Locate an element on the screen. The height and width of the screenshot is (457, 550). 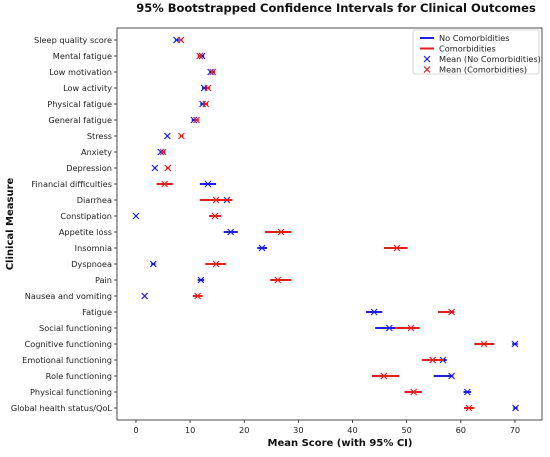
y-tick-label: Dyspnoea is located at coordinates (91, 264).